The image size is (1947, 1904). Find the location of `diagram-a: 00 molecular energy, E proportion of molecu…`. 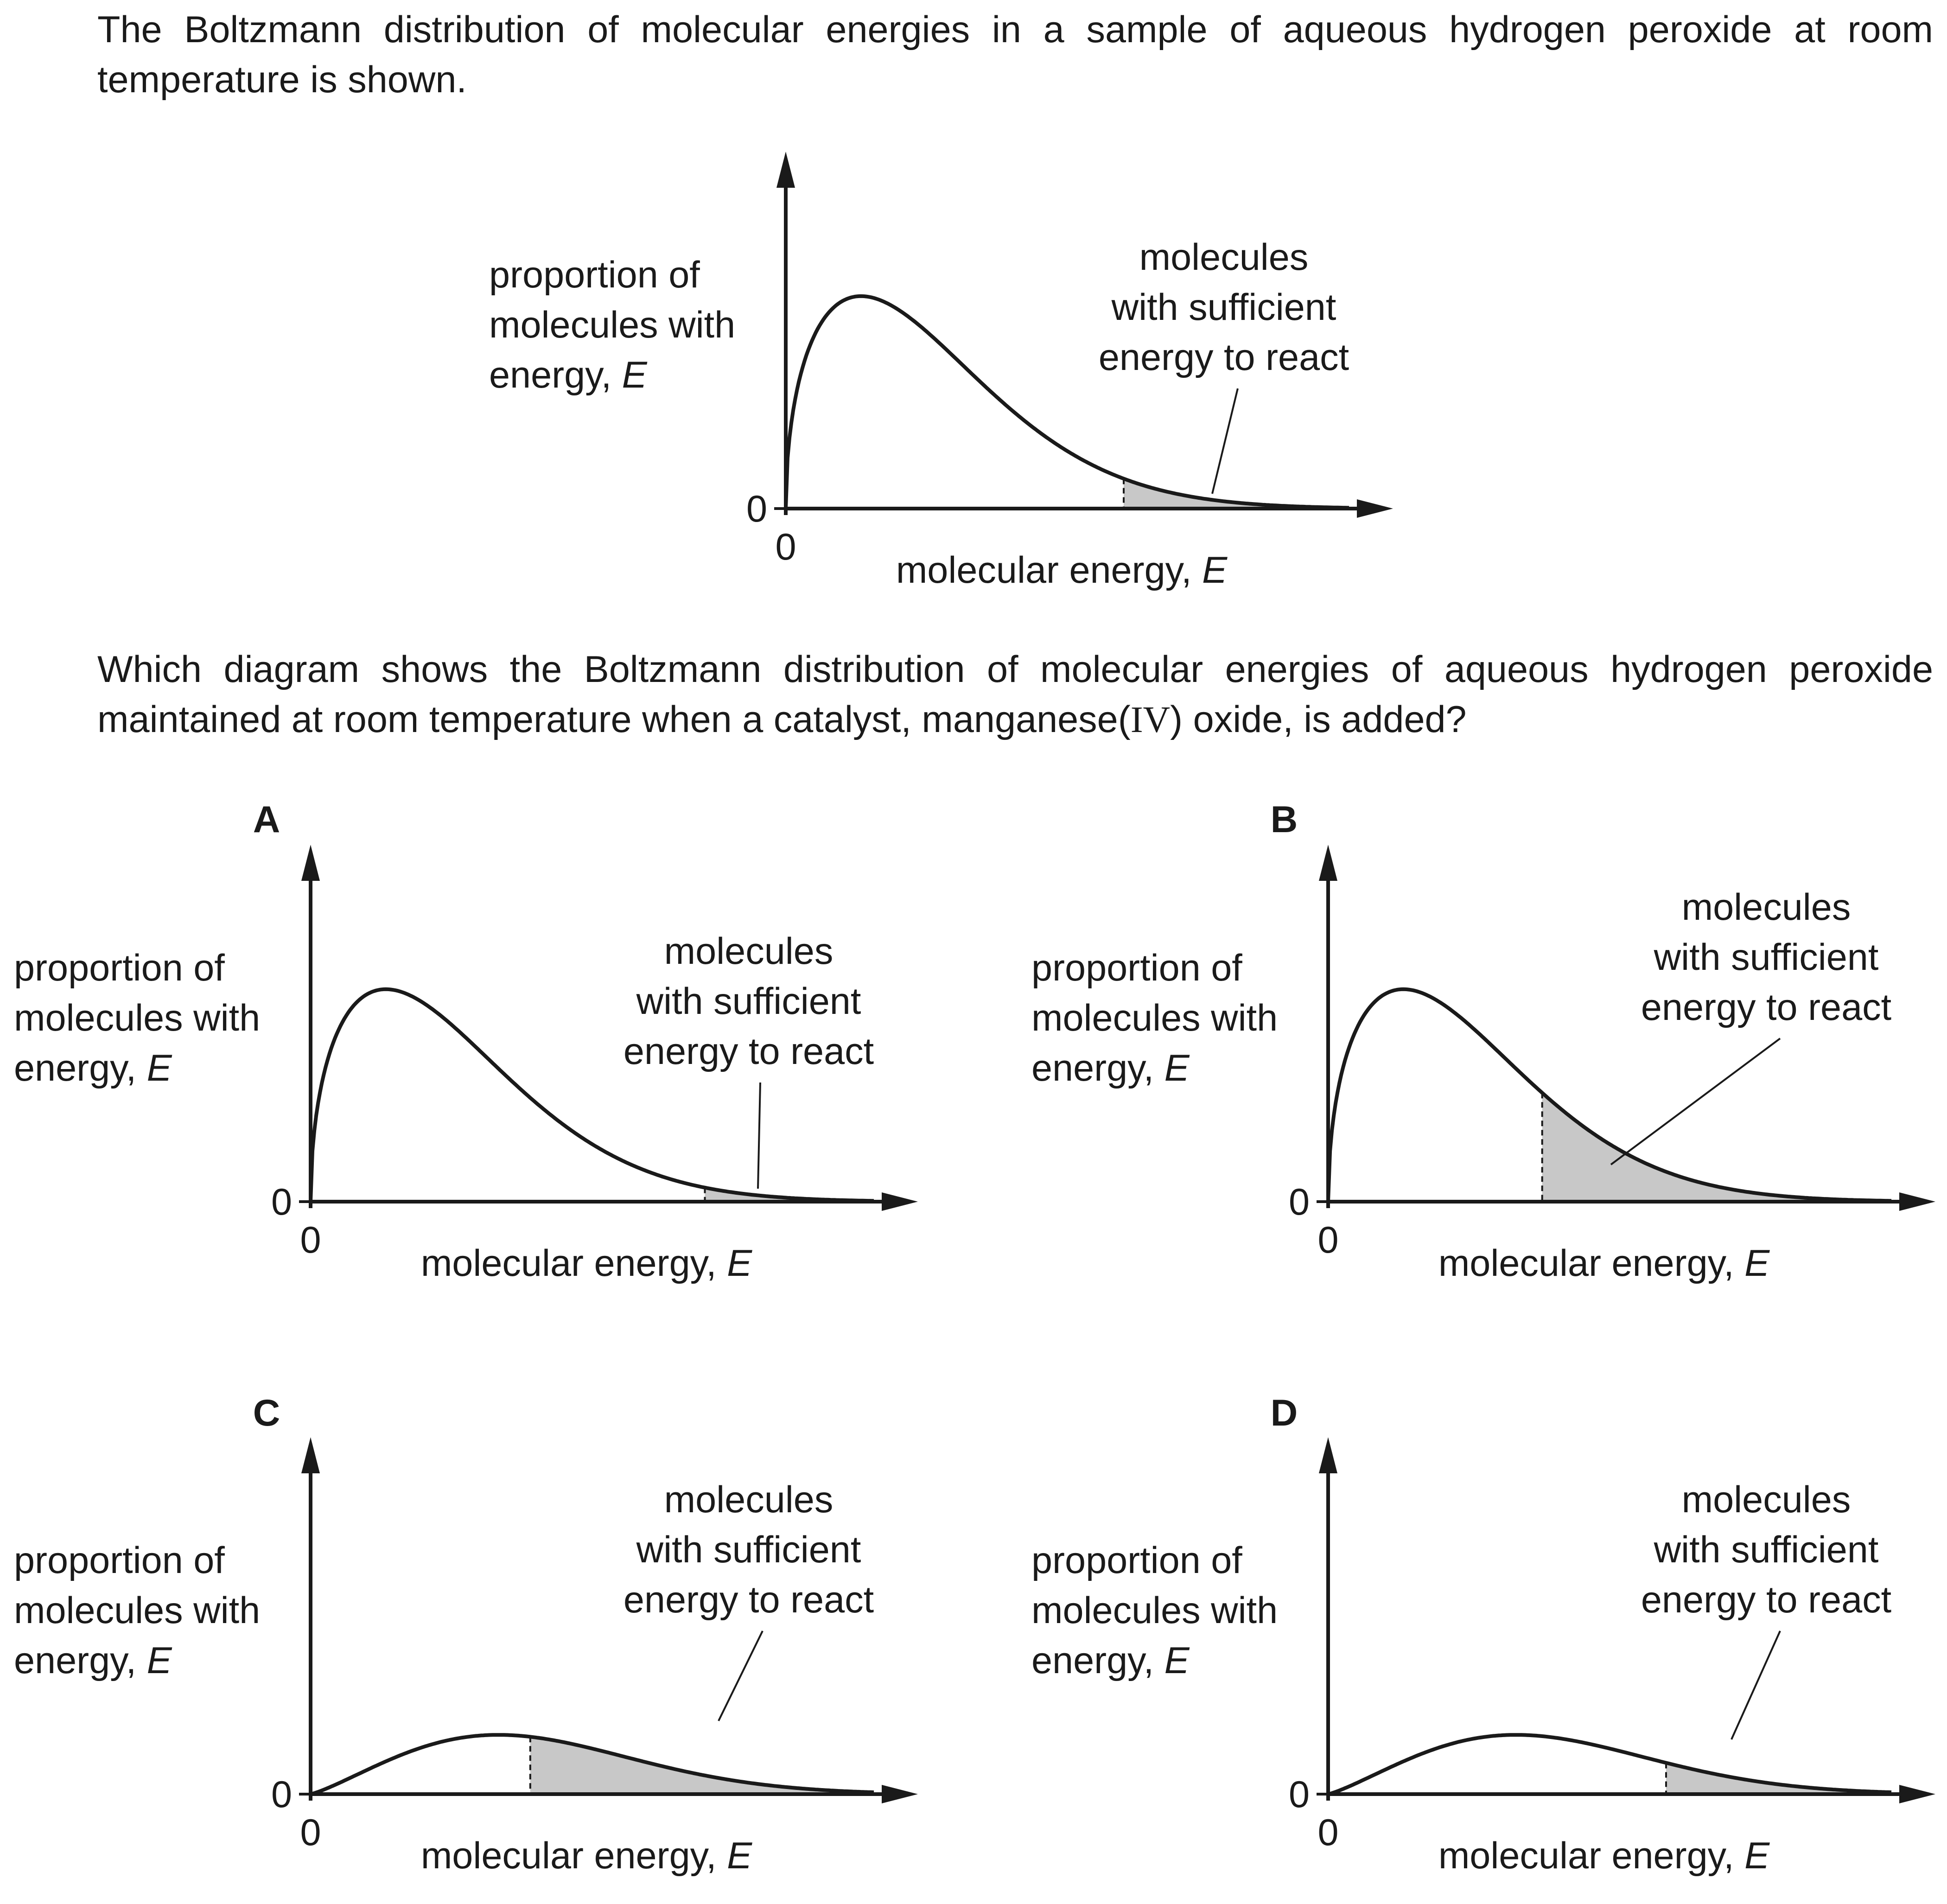

diagram-a: 00 molecular energy, E proportion of molecu… is located at coordinates (466, 1041).